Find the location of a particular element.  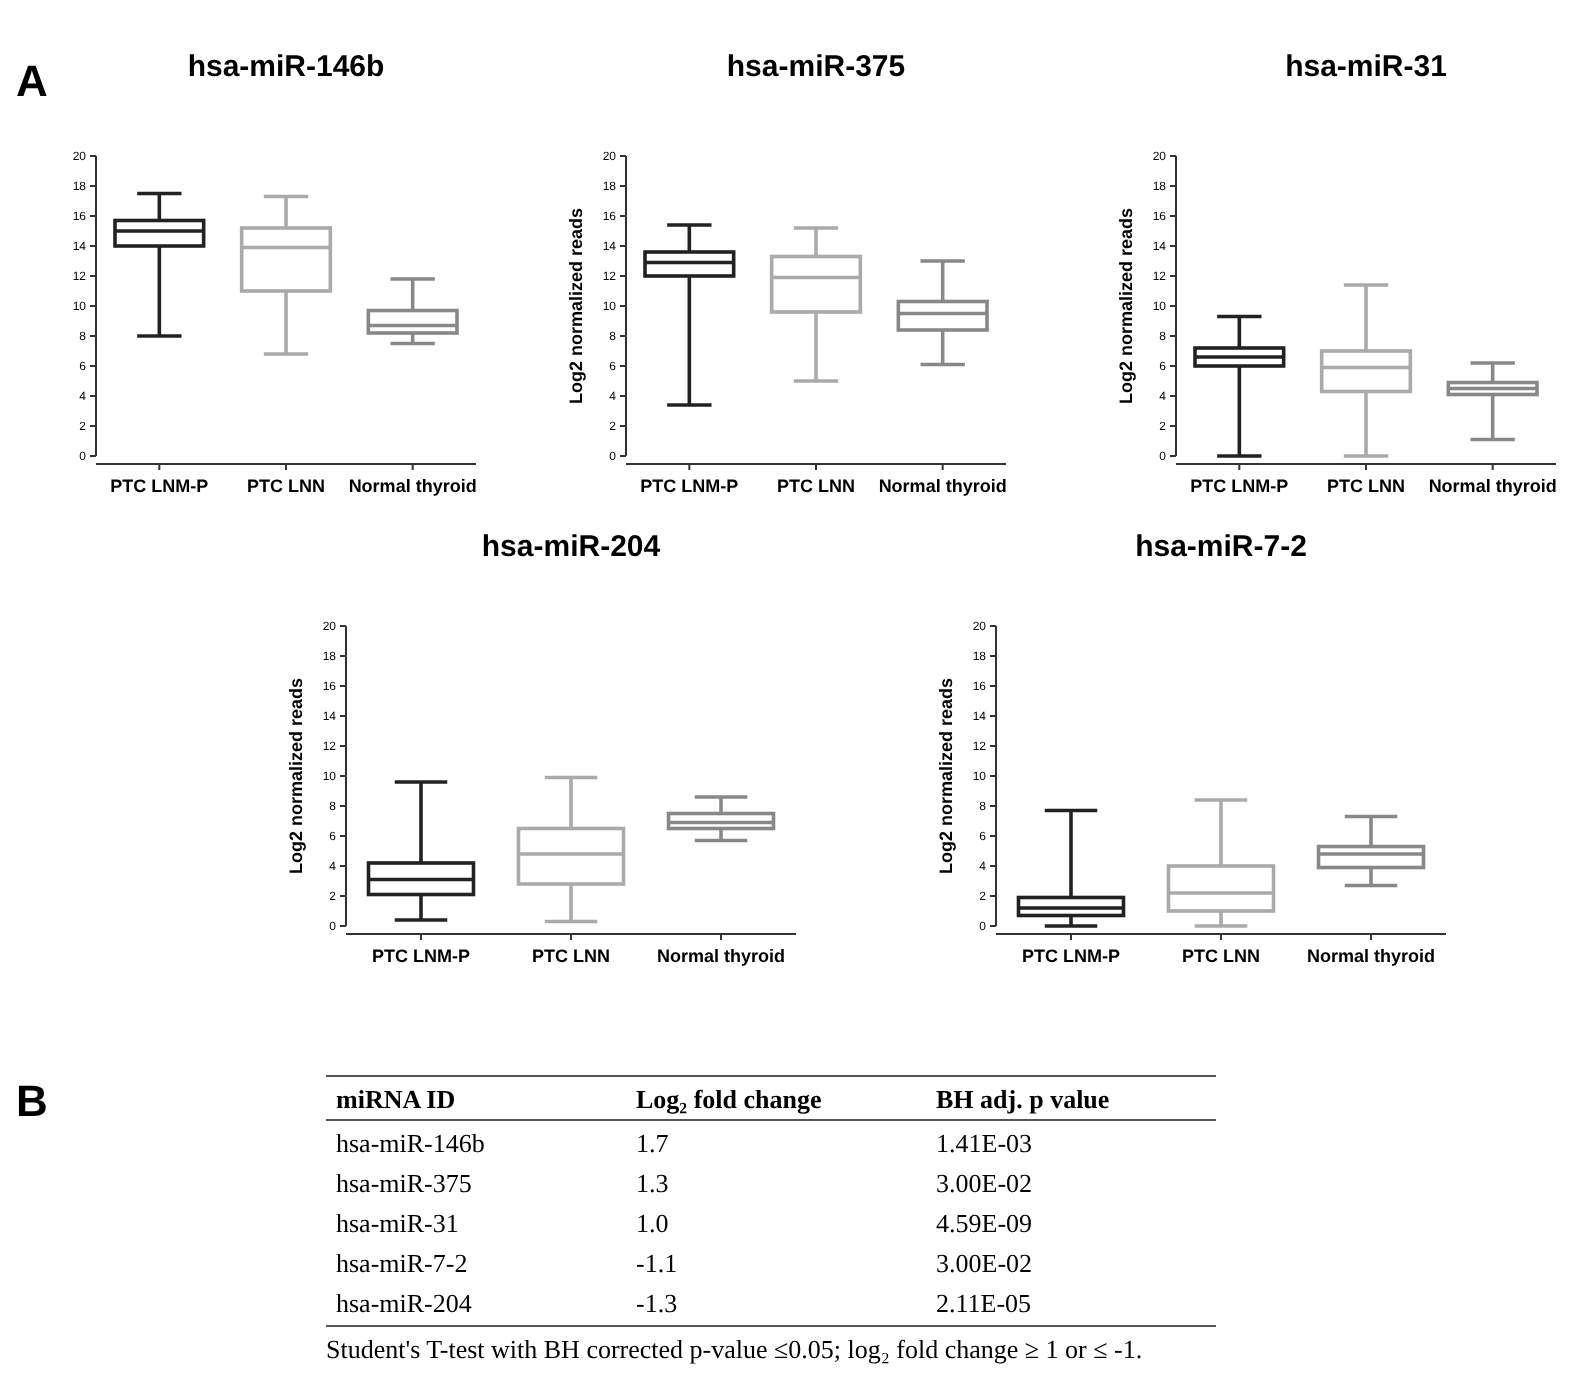

text: B is located at coordinates (32, 1101).